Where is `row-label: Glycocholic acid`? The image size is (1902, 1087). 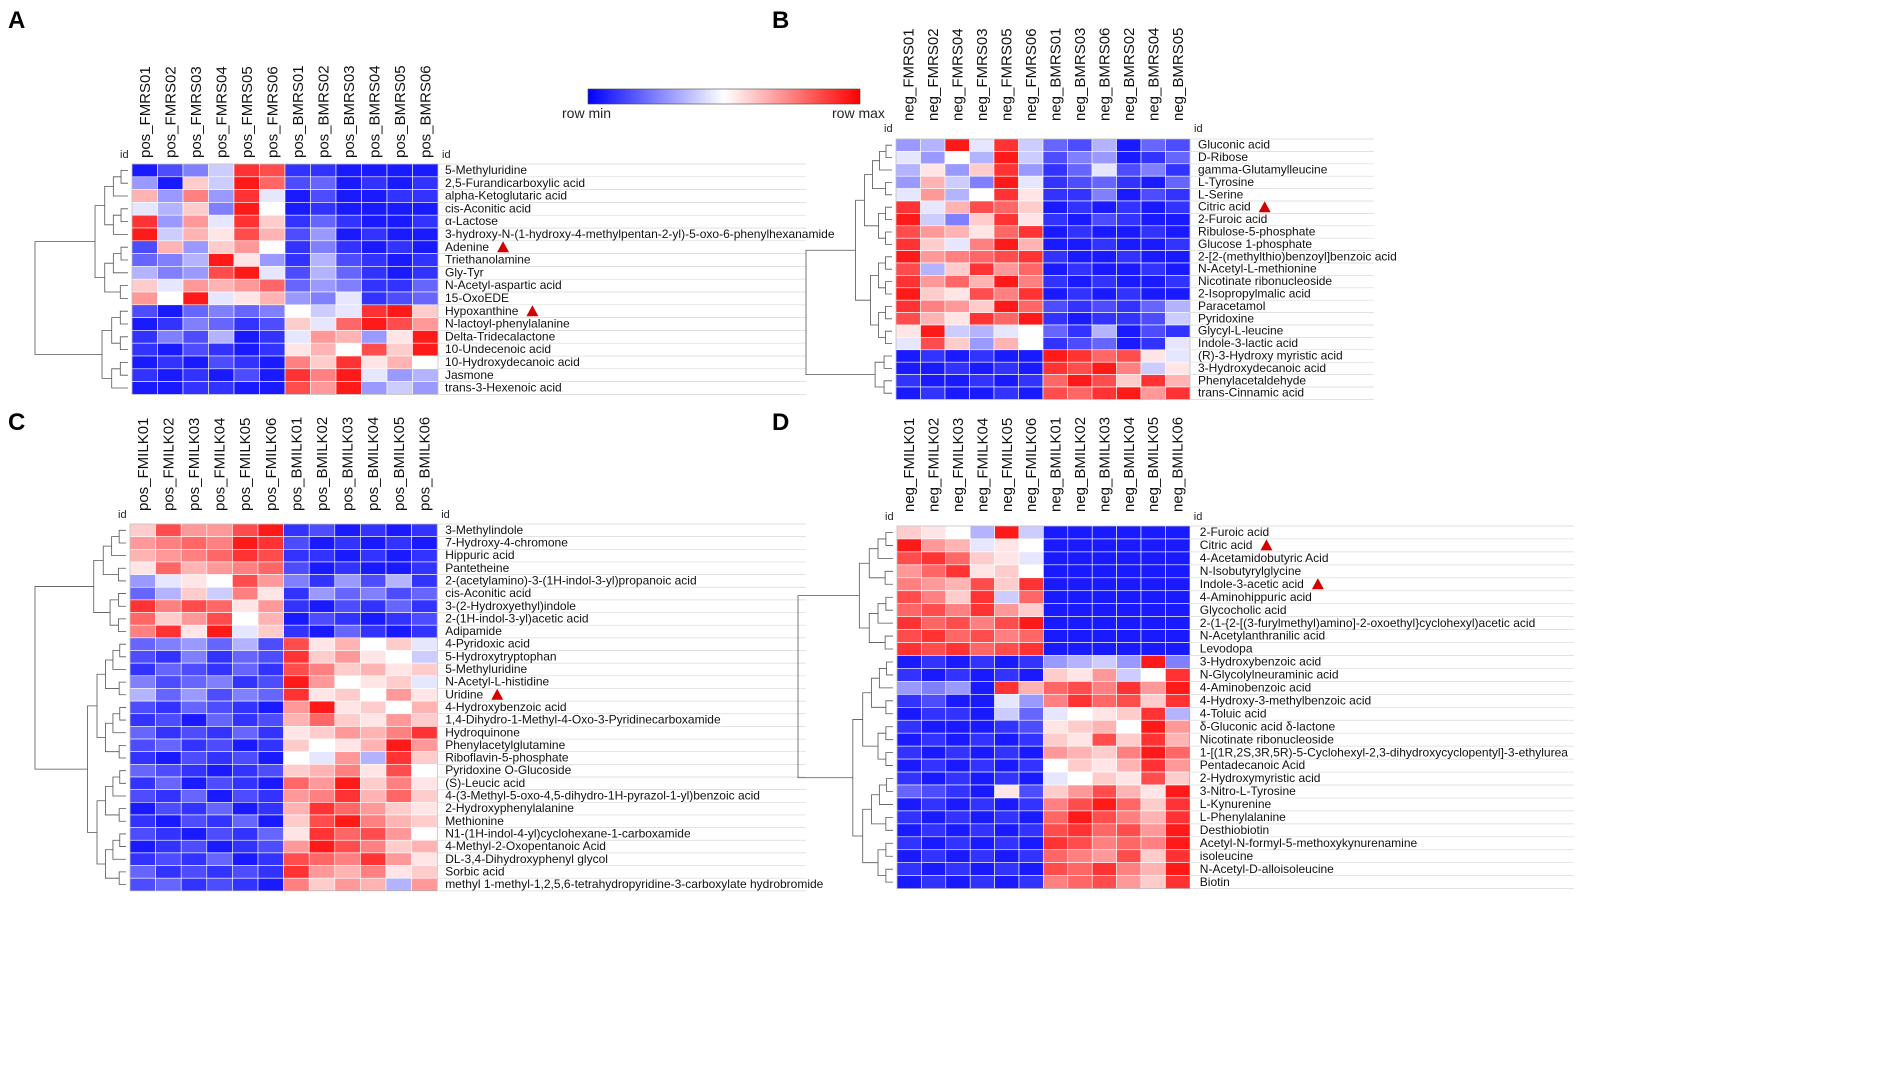 row-label: Glycocholic acid is located at coordinates (1243, 610).